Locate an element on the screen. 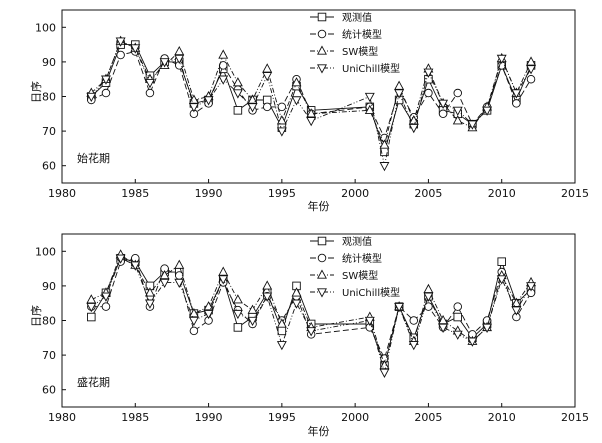 This screenshot has height=443, width=602. x-tick-label: 2000 is located at coordinates (355, 417).